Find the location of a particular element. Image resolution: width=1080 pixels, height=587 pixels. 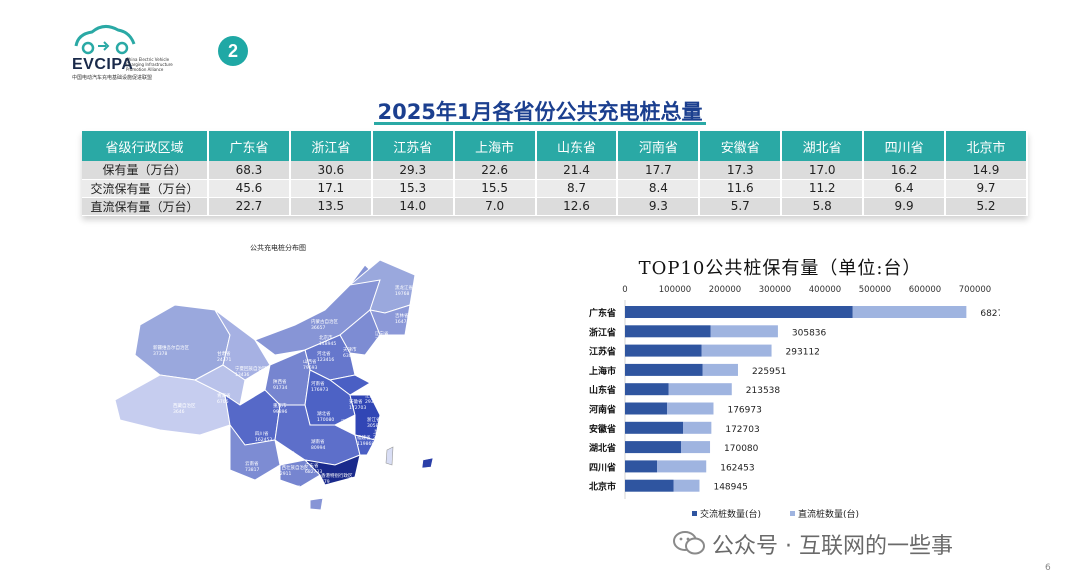

y-tick-label: 广东省 is located at coordinates (602, 313).